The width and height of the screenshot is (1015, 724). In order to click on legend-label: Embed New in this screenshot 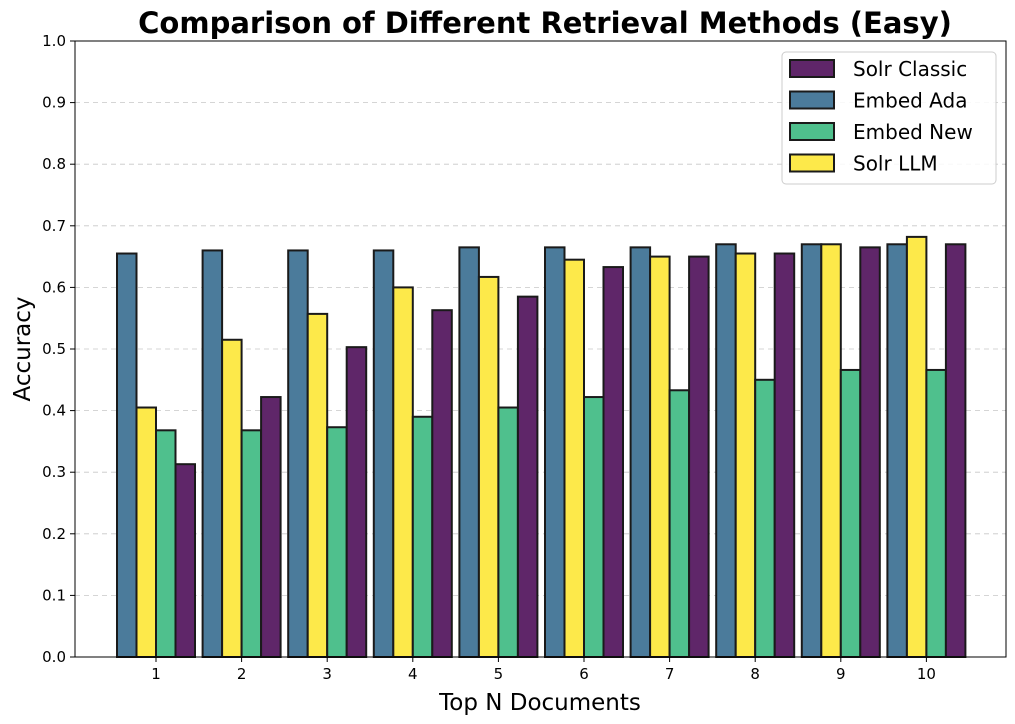, I will do `click(913, 132)`.